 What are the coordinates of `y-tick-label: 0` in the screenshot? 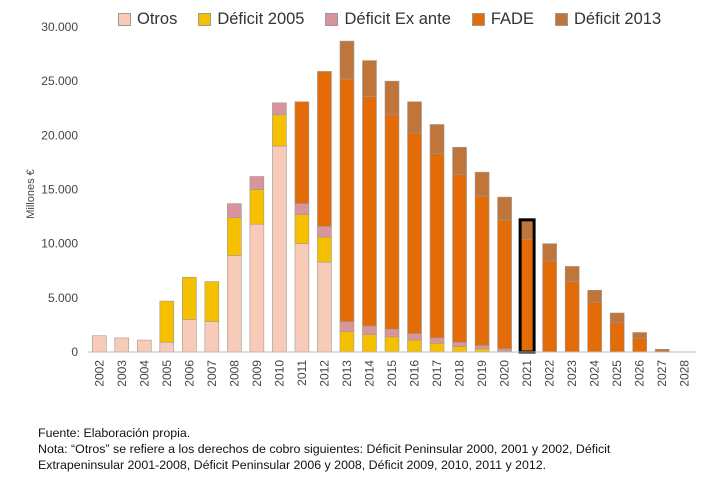 It's located at (74, 352).